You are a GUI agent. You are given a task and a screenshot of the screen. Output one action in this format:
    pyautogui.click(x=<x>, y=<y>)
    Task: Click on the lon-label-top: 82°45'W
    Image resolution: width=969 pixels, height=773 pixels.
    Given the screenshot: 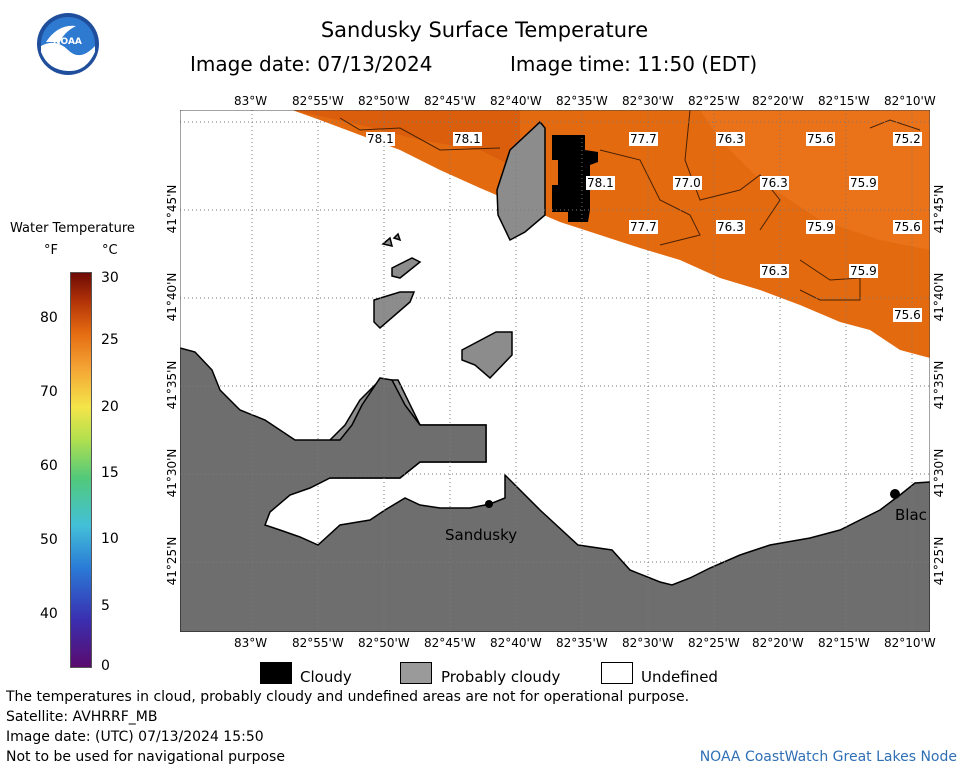 What is the action you would take?
    pyautogui.click(x=450, y=101)
    